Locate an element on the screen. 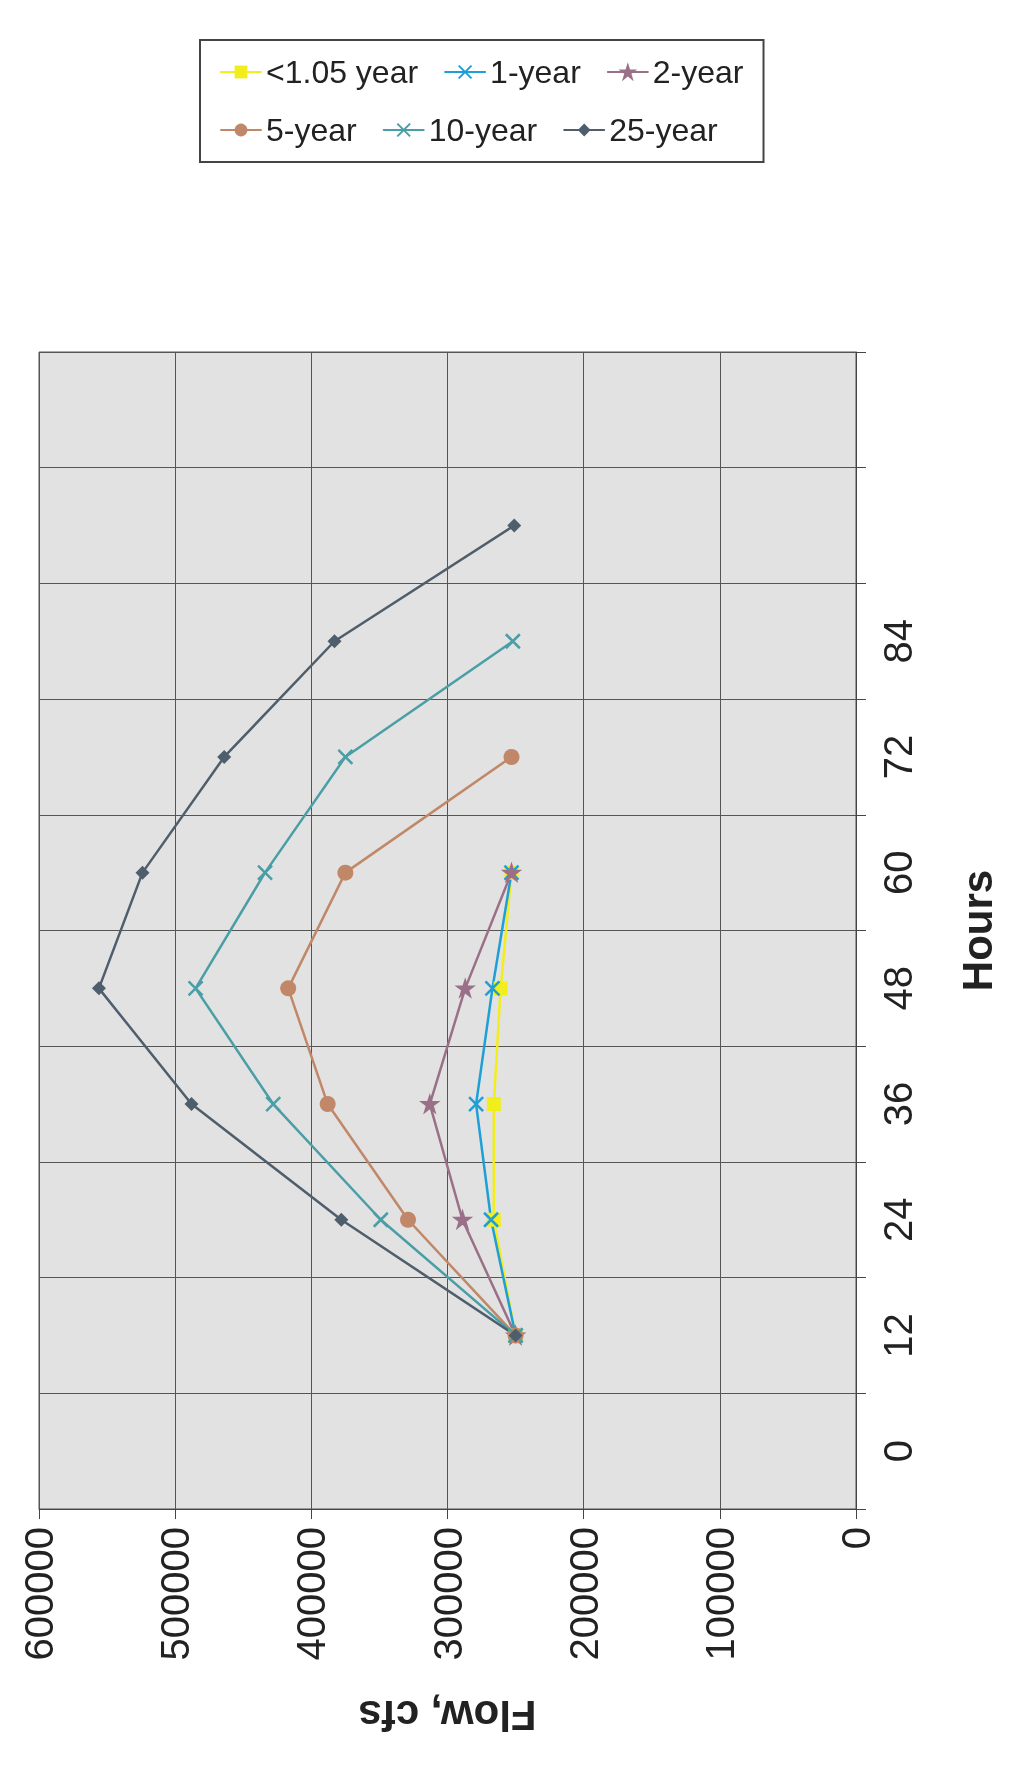 This screenshot has height=1765, width=1011. legend-label: 1-year is located at coordinates (536, 72).